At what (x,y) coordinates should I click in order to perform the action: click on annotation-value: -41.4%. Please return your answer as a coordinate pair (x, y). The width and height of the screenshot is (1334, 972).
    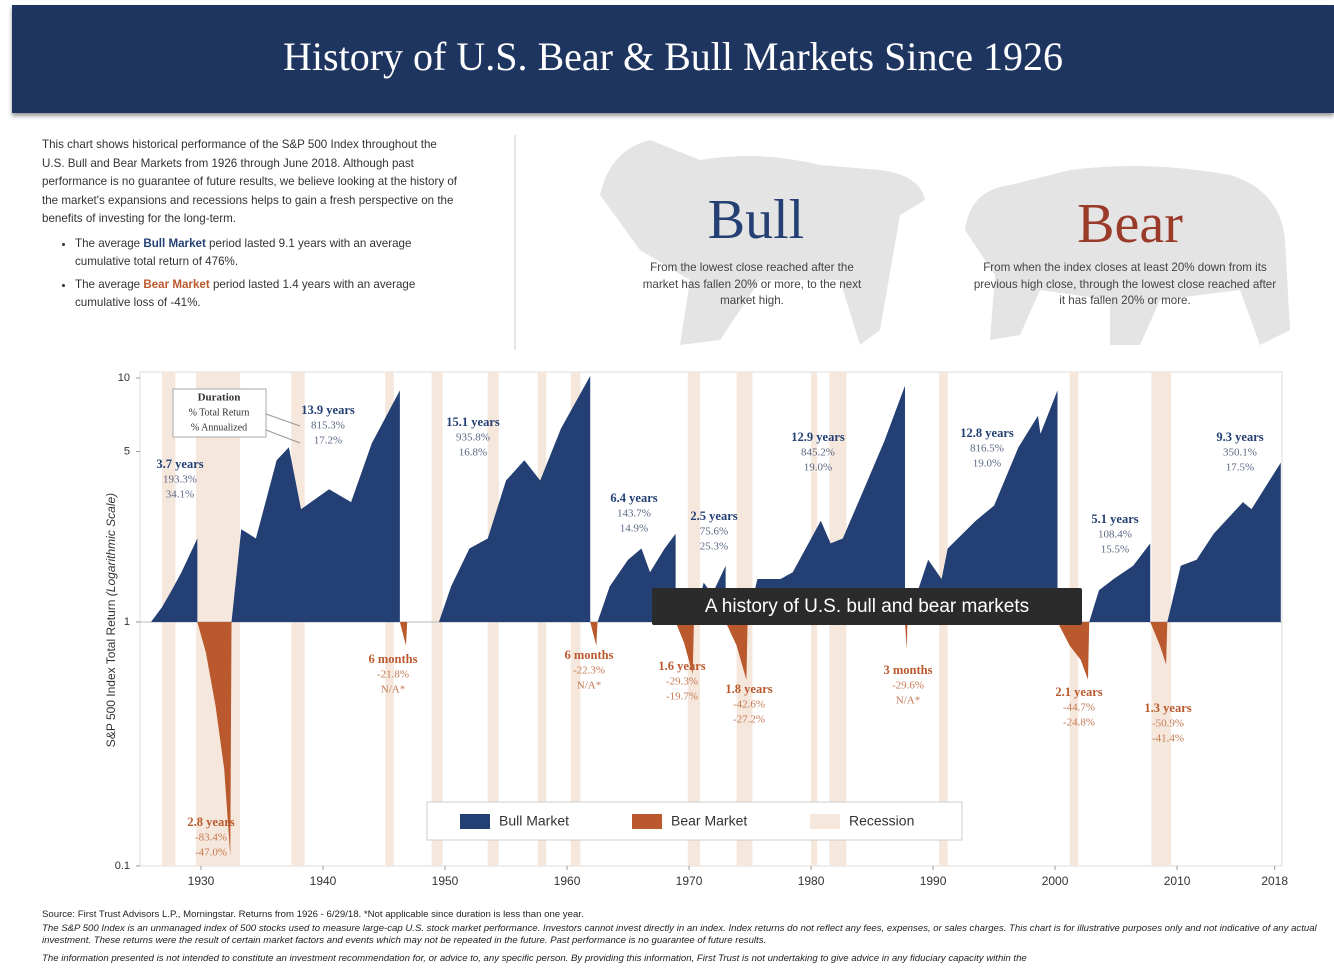
    Looking at the image, I should click on (1168, 739).